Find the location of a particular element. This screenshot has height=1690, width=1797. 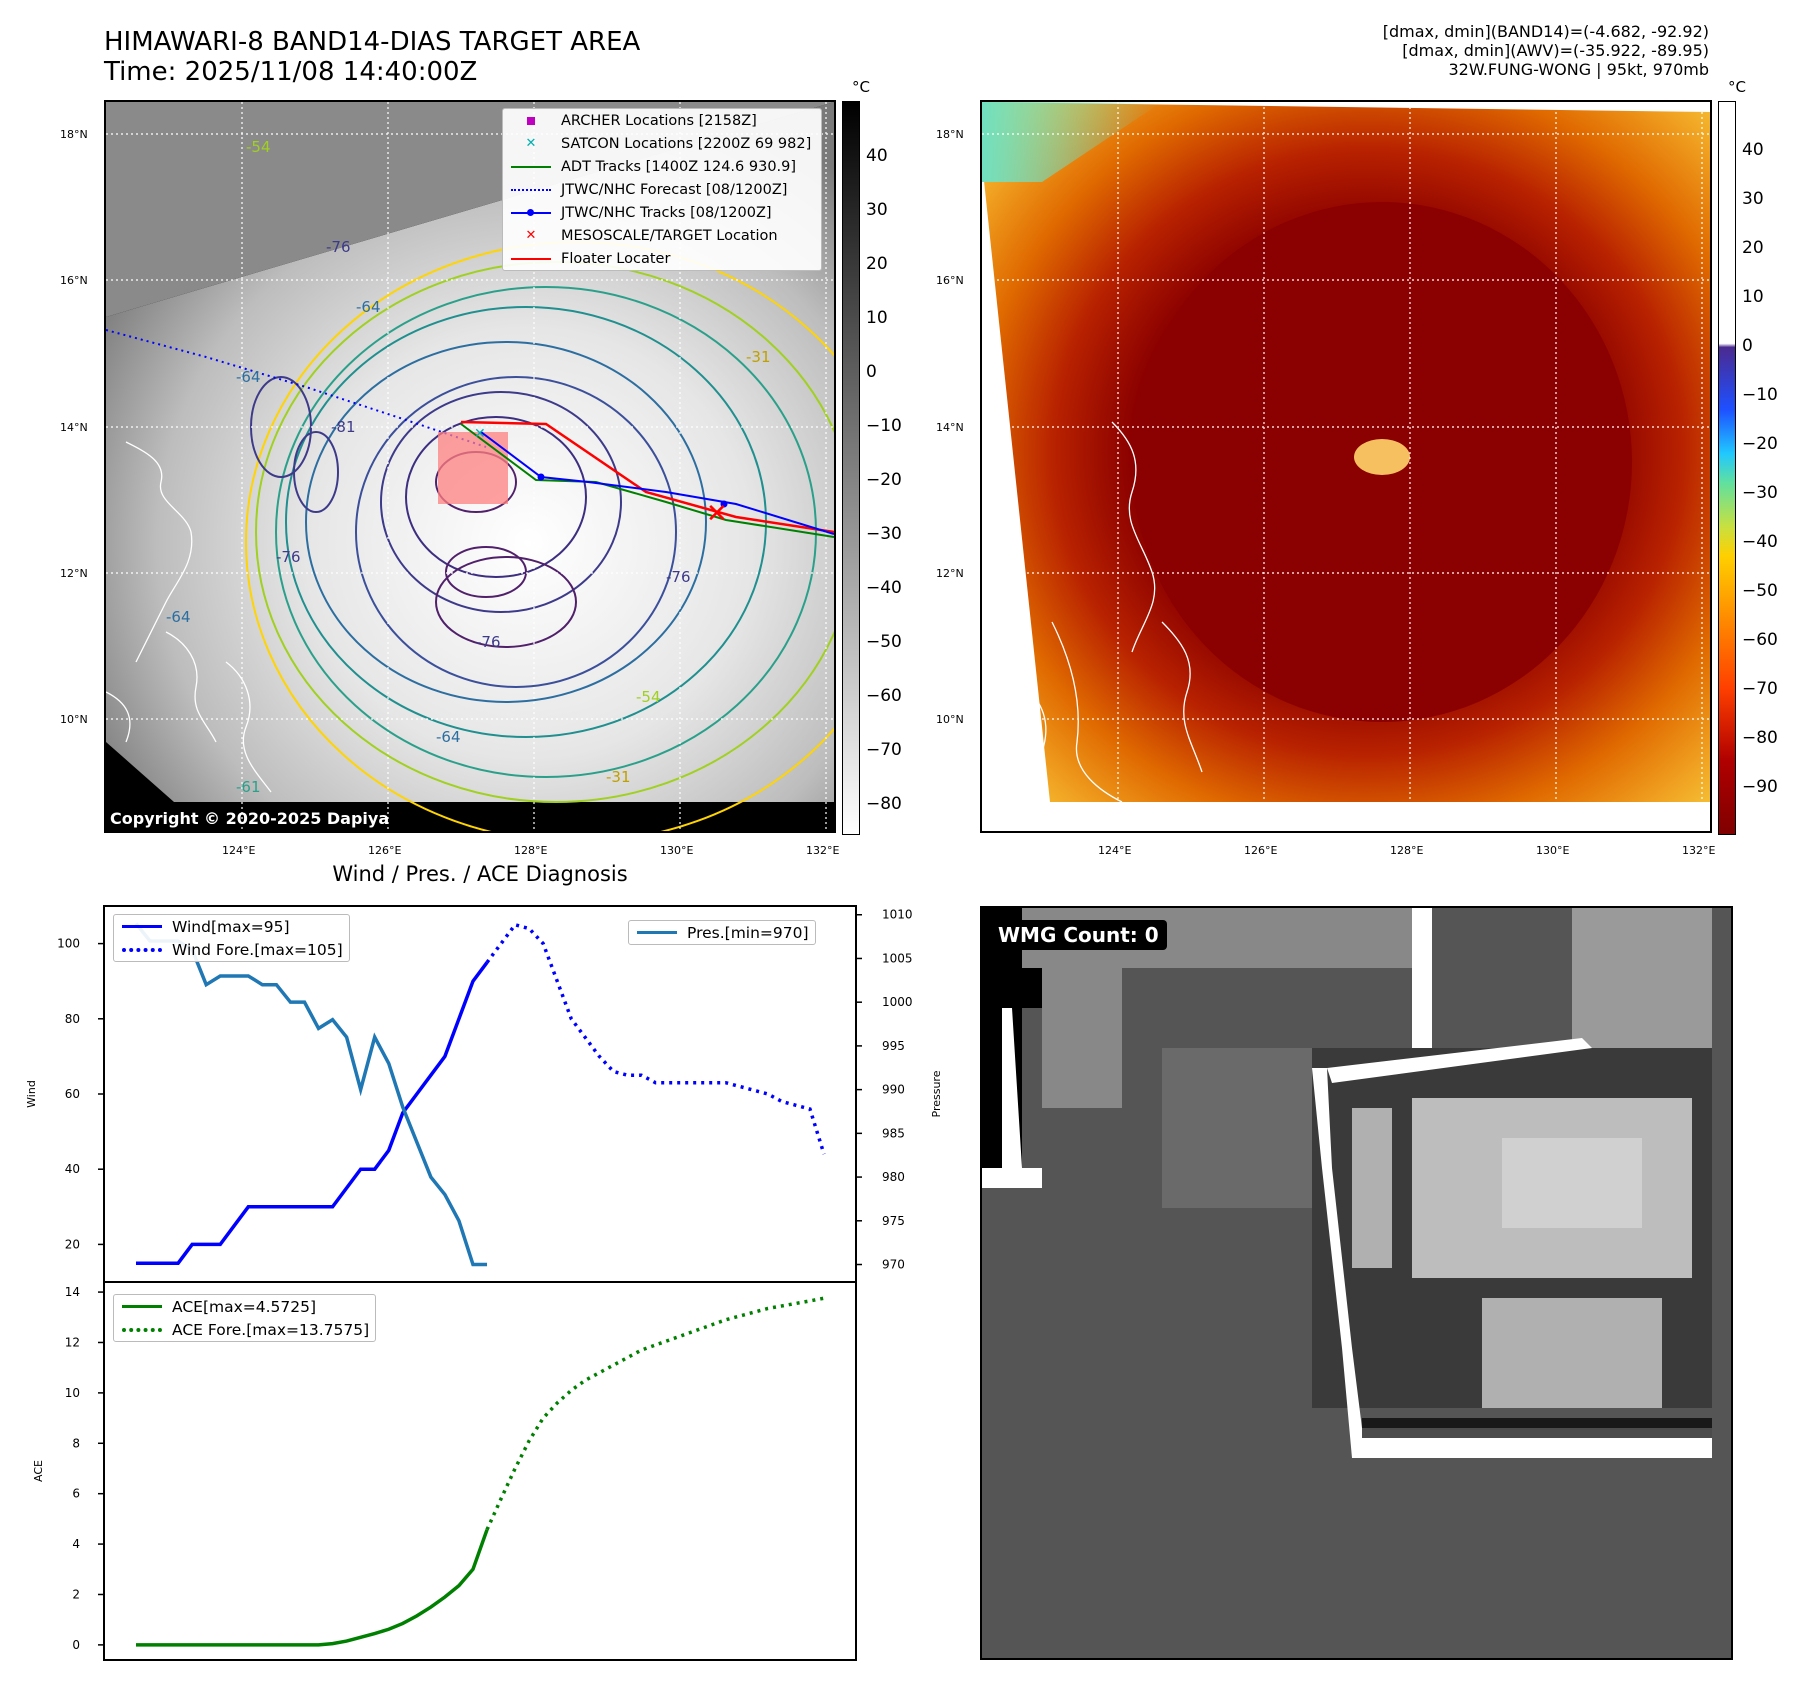

legend-item-jtwc-tracks: JTWC/NHC Tracks [08/1200Z] is located at coordinates (662, 212).